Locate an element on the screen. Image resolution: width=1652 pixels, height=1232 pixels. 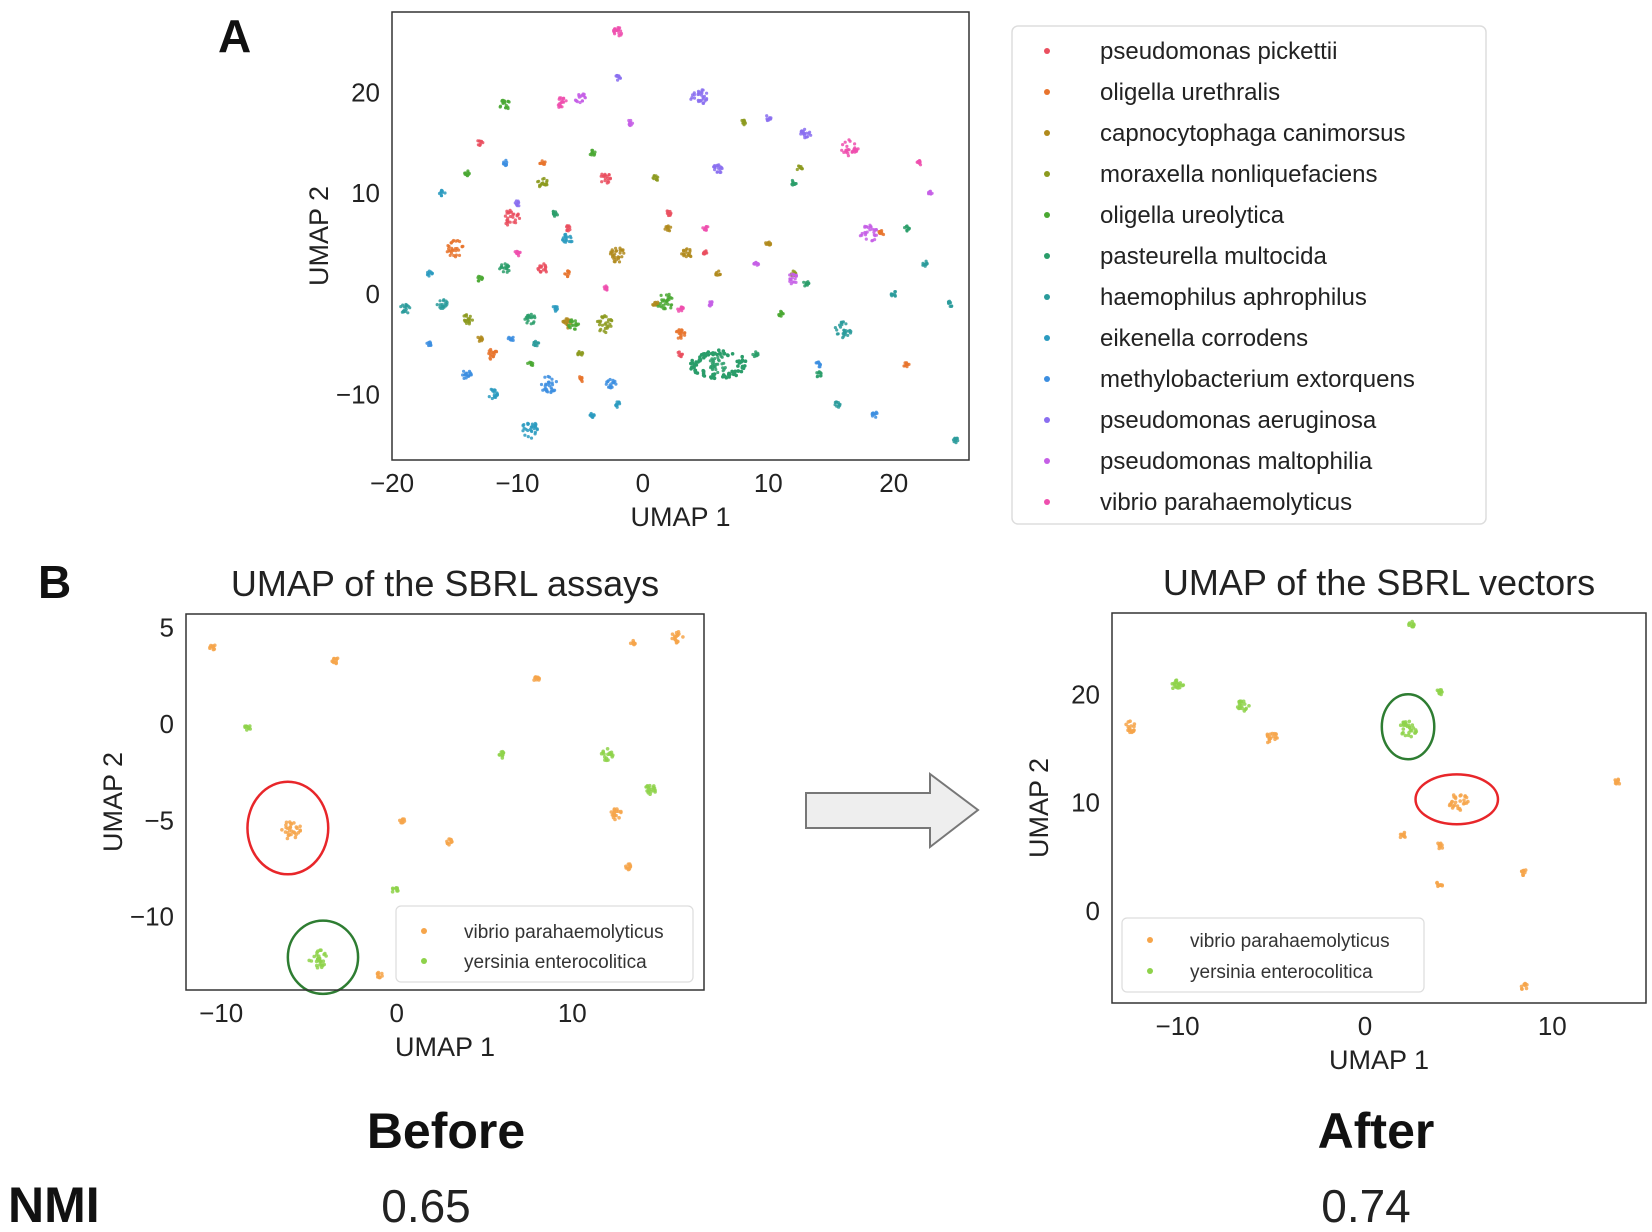
data-points is located at coordinates (1373, 805).